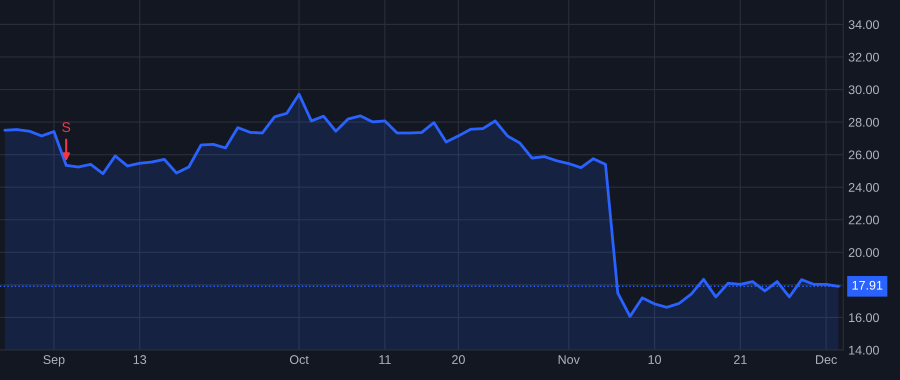 This screenshot has height=380, width=900. Describe the element at coordinates (458, 359) in the screenshot. I see `x-tick-label: 20` at that location.